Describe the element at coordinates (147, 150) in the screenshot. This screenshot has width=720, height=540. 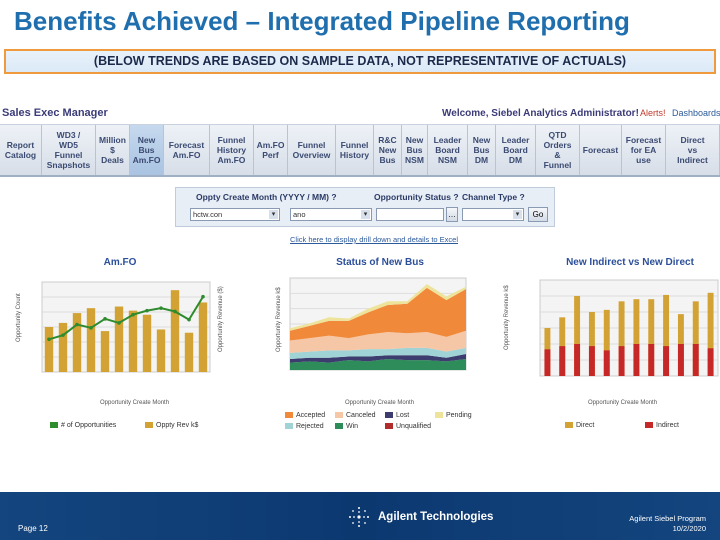
I see `tab-new-bus-am-fo: New Bus Am.FO` at that location.